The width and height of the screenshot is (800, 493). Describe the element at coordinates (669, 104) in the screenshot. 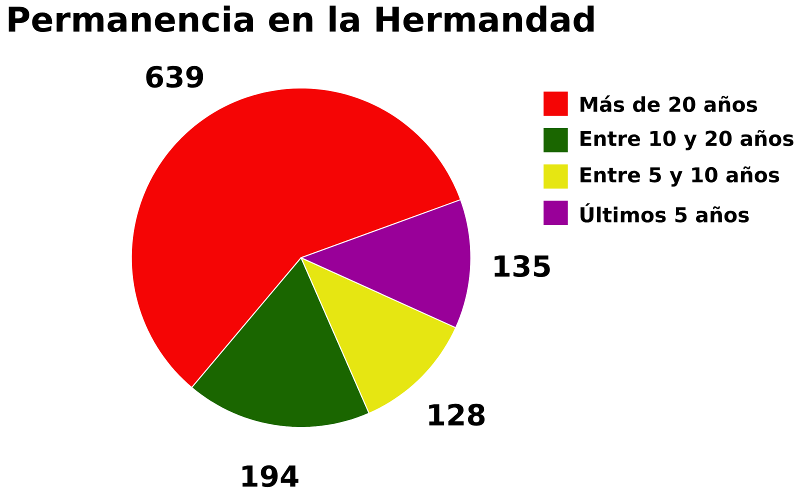

I see `legend-label: Más de 20 años` at that location.